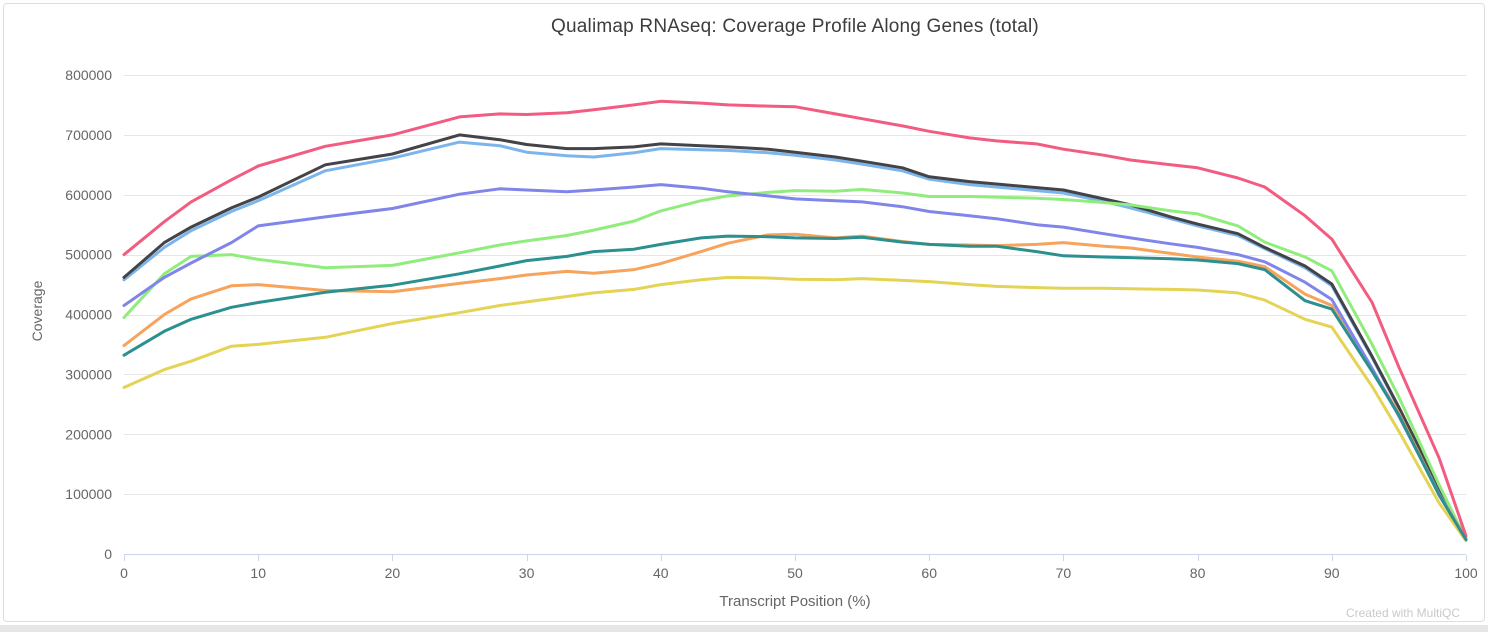 The height and width of the screenshot is (642, 1488). Describe the element at coordinates (88, 494) in the screenshot. I see `svg-text: 100000` at that location.